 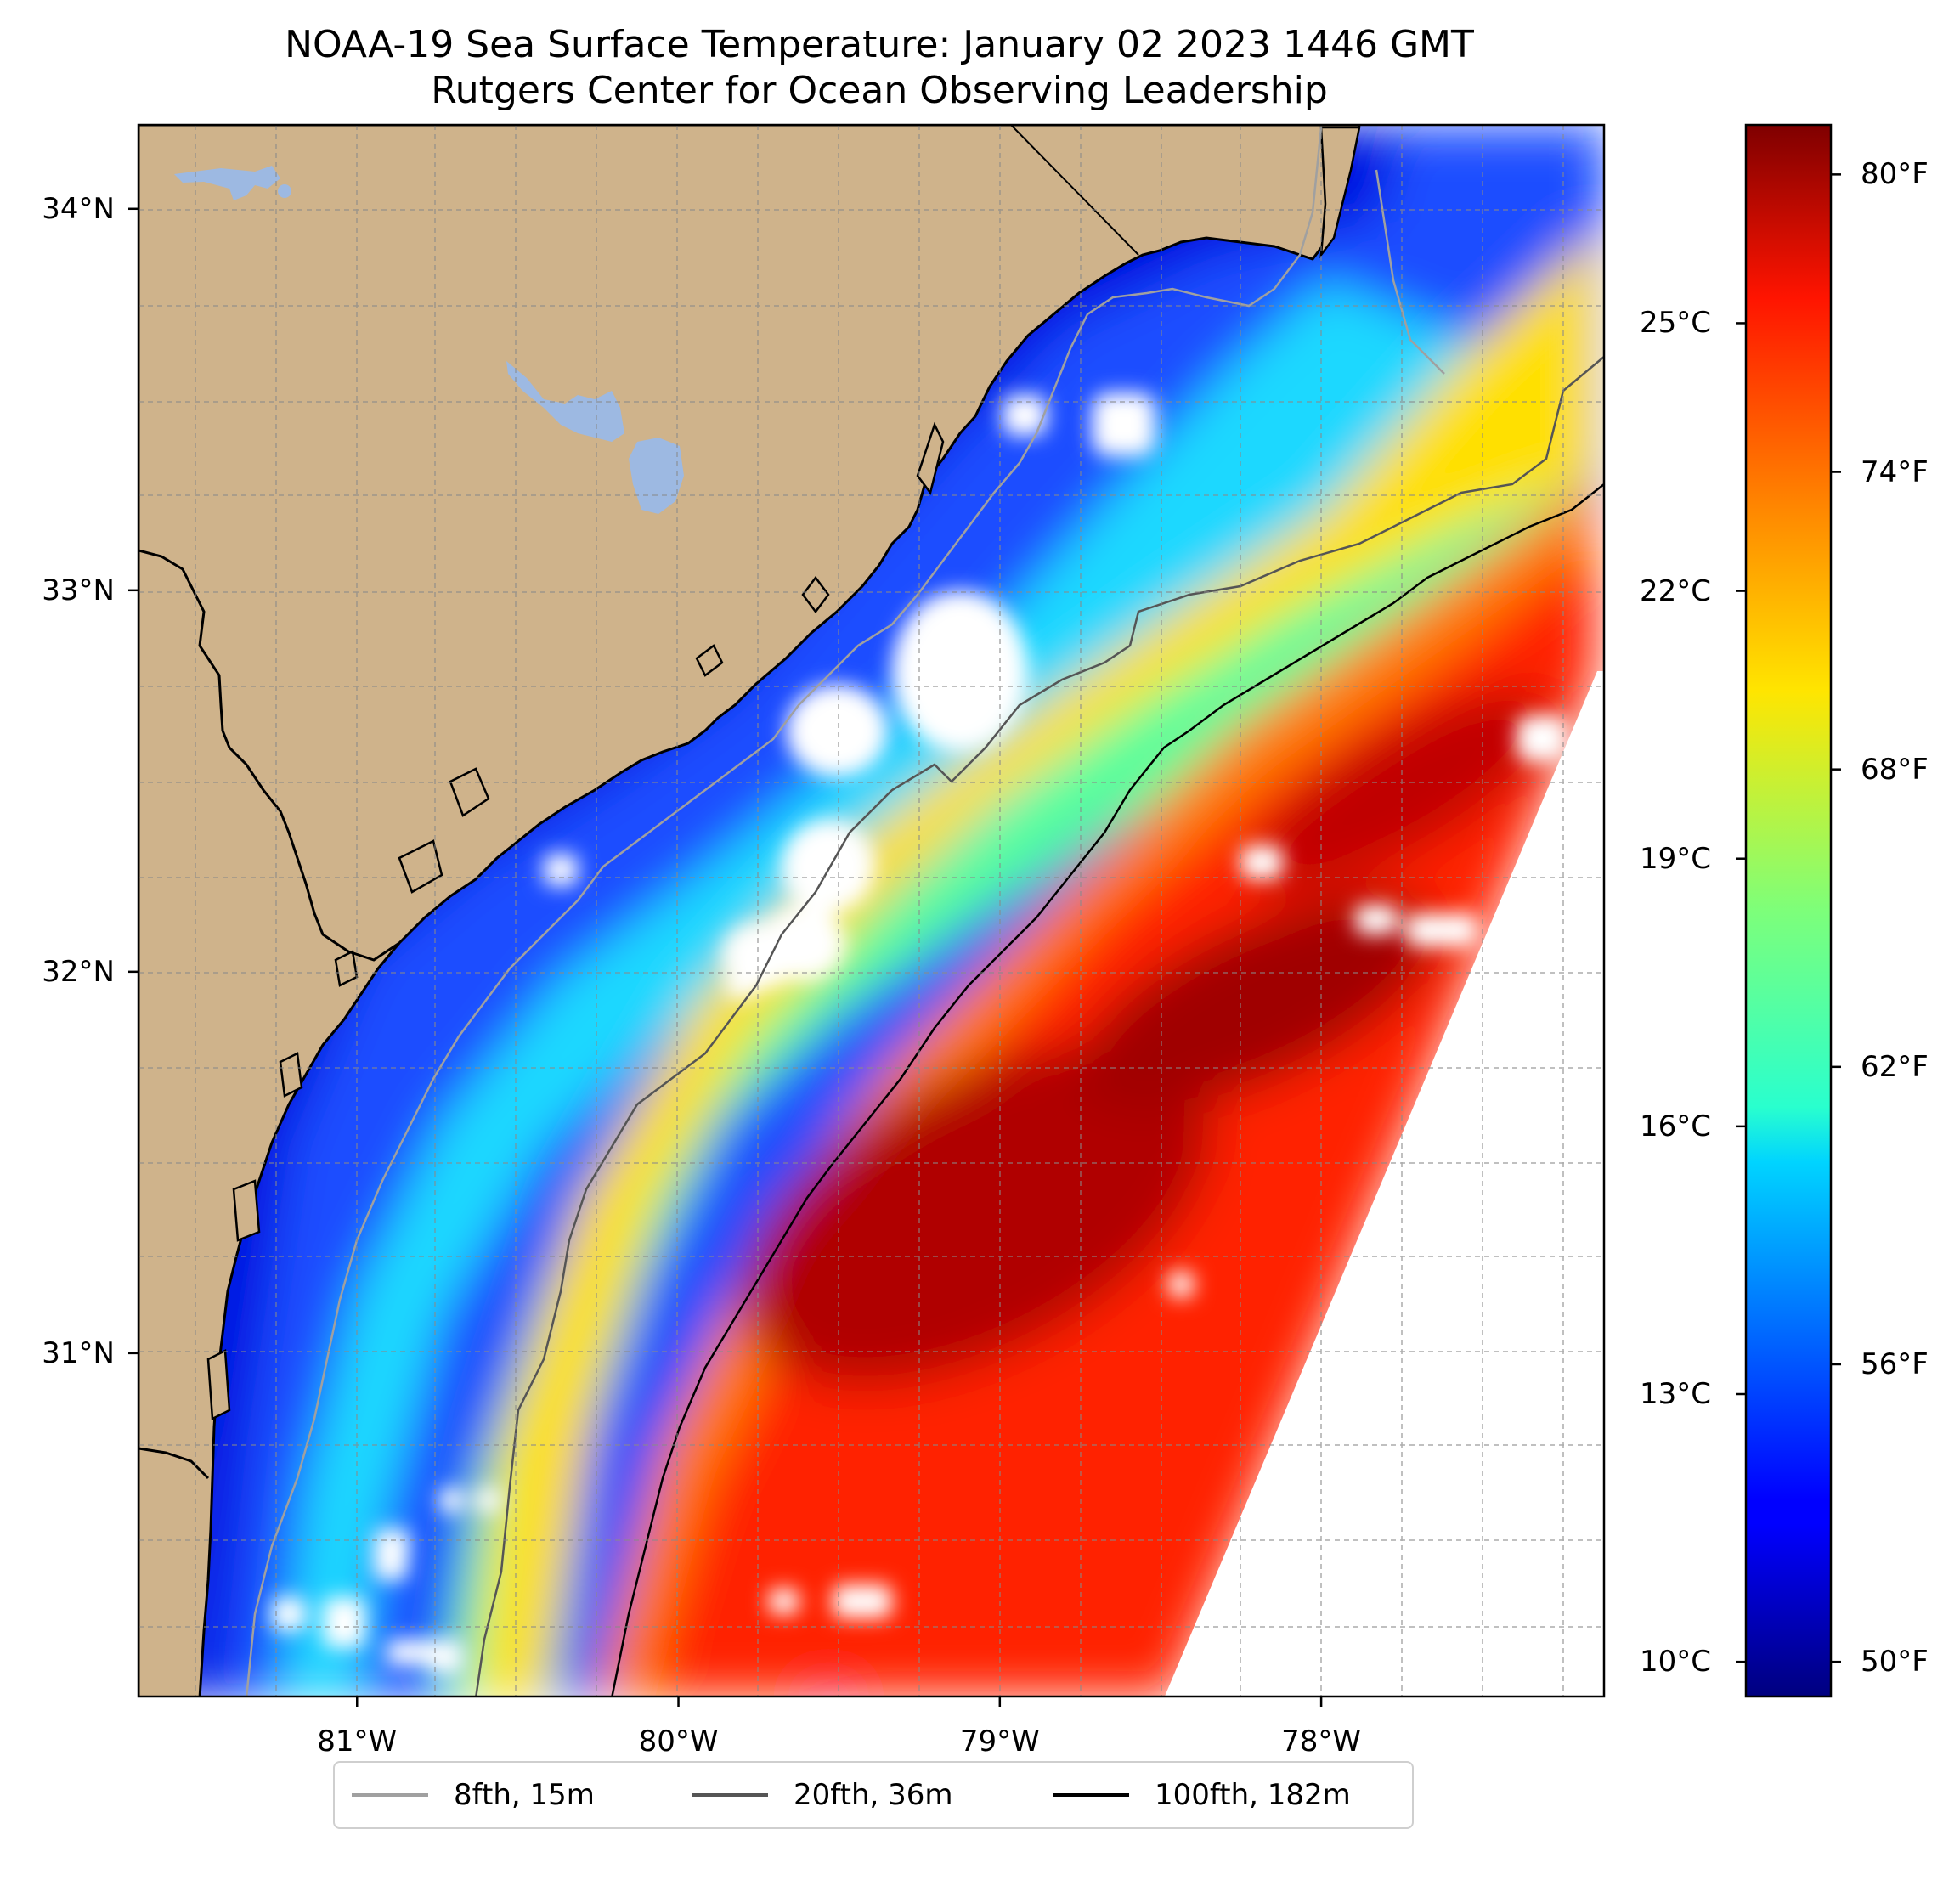 I want to click on colorbar-f-label: 80°F, so click(x=1895, y=175).